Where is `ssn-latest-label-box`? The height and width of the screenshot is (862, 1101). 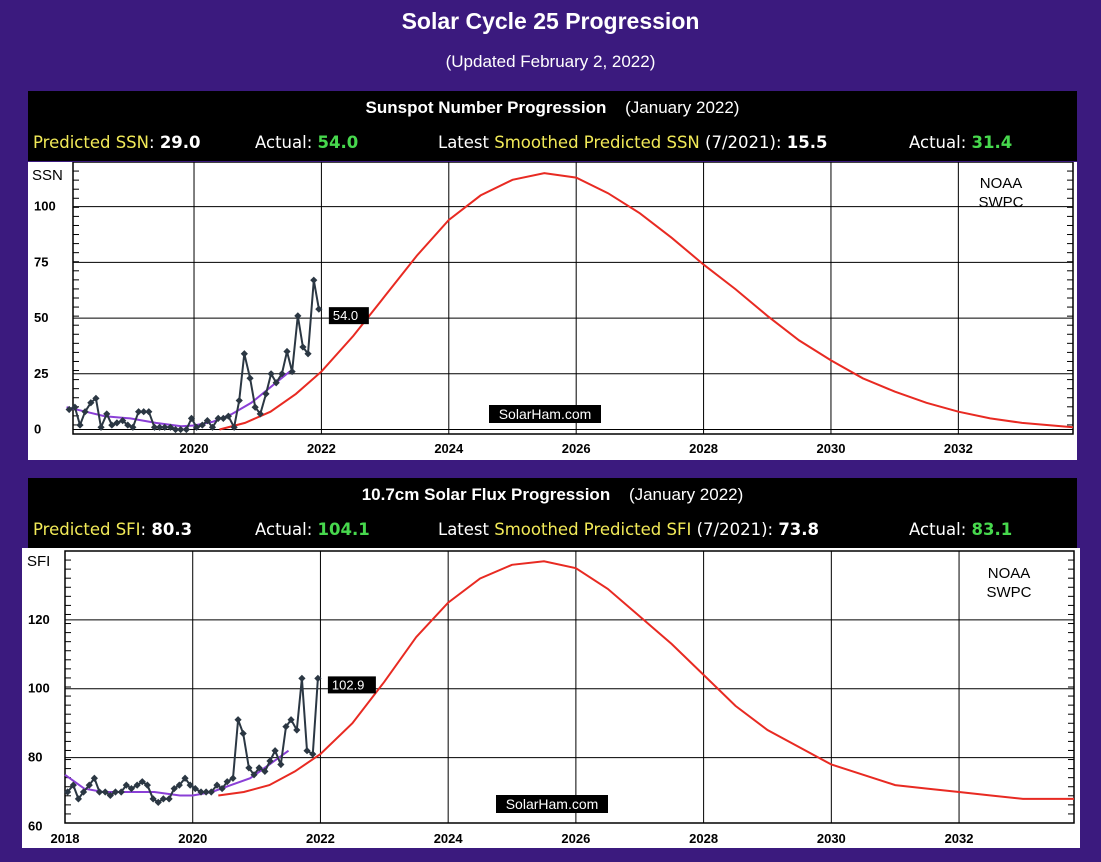 ssn-latest-label-box is located at coordinates (348, 316).